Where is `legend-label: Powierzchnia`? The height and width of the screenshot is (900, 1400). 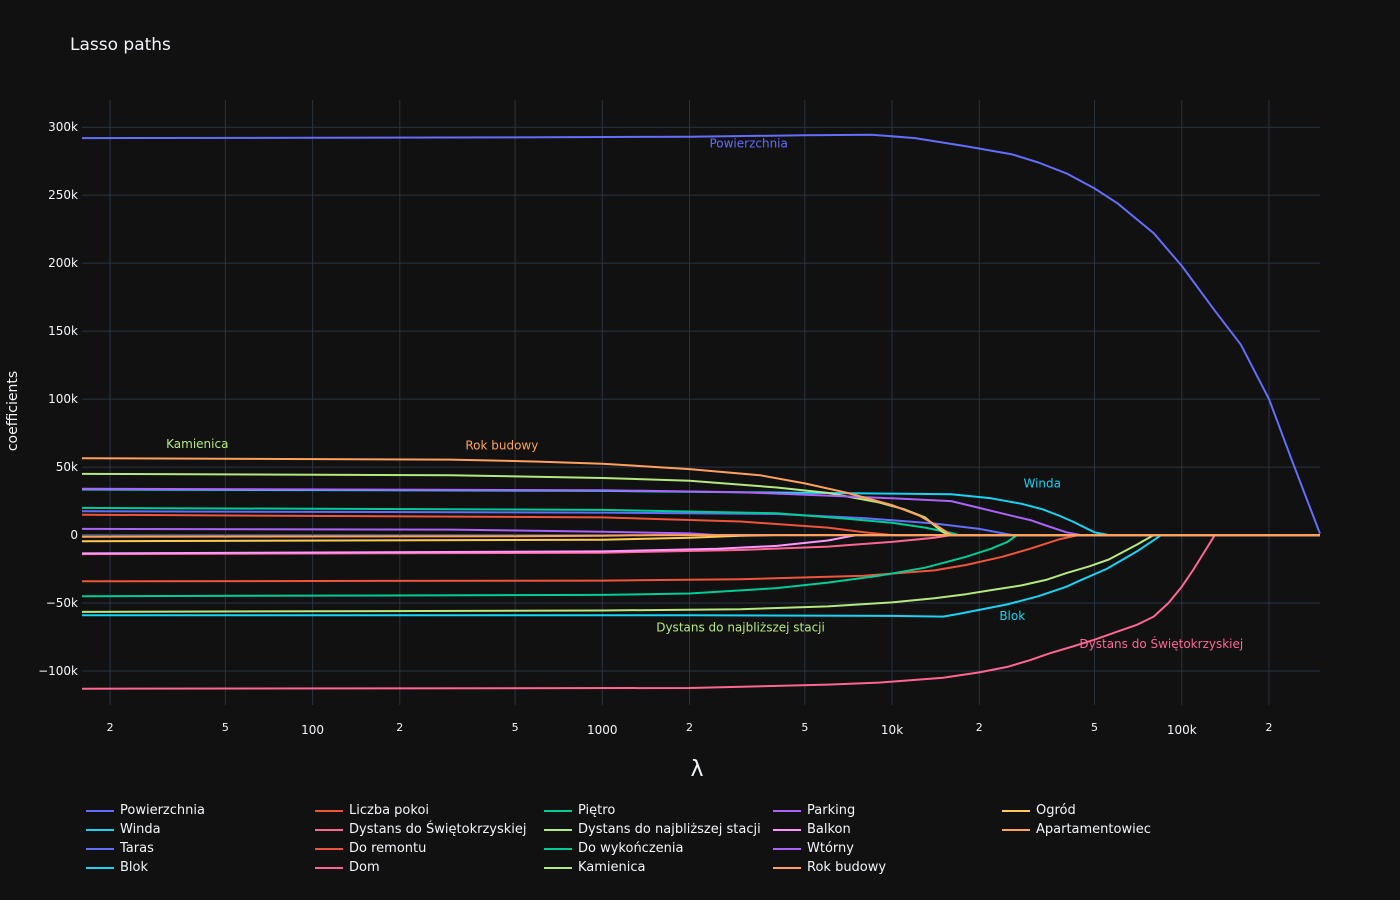 legend-label: Powierzchnia is located at coordinates (162, 810).